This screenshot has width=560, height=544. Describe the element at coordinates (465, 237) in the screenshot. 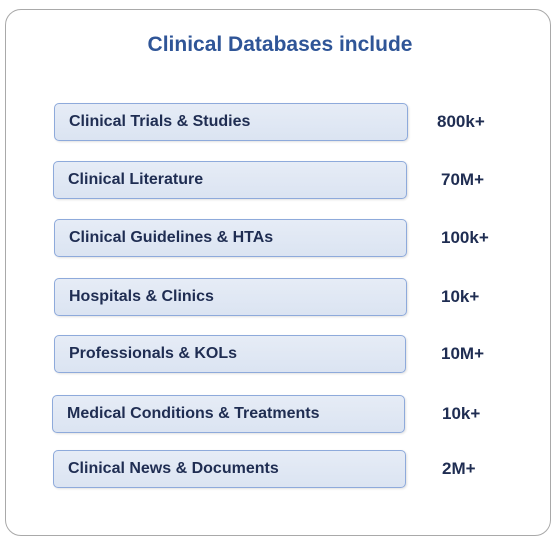

I see `database-count: 100k+` at that location.